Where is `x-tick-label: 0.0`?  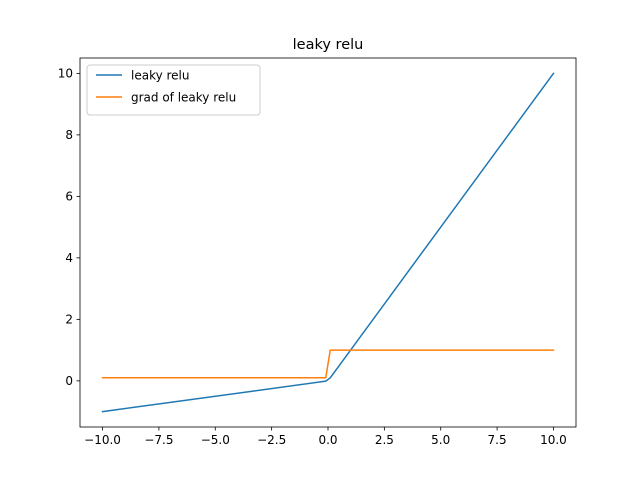 x-tick-label: 0.0 is located at coordinates (327, 440).